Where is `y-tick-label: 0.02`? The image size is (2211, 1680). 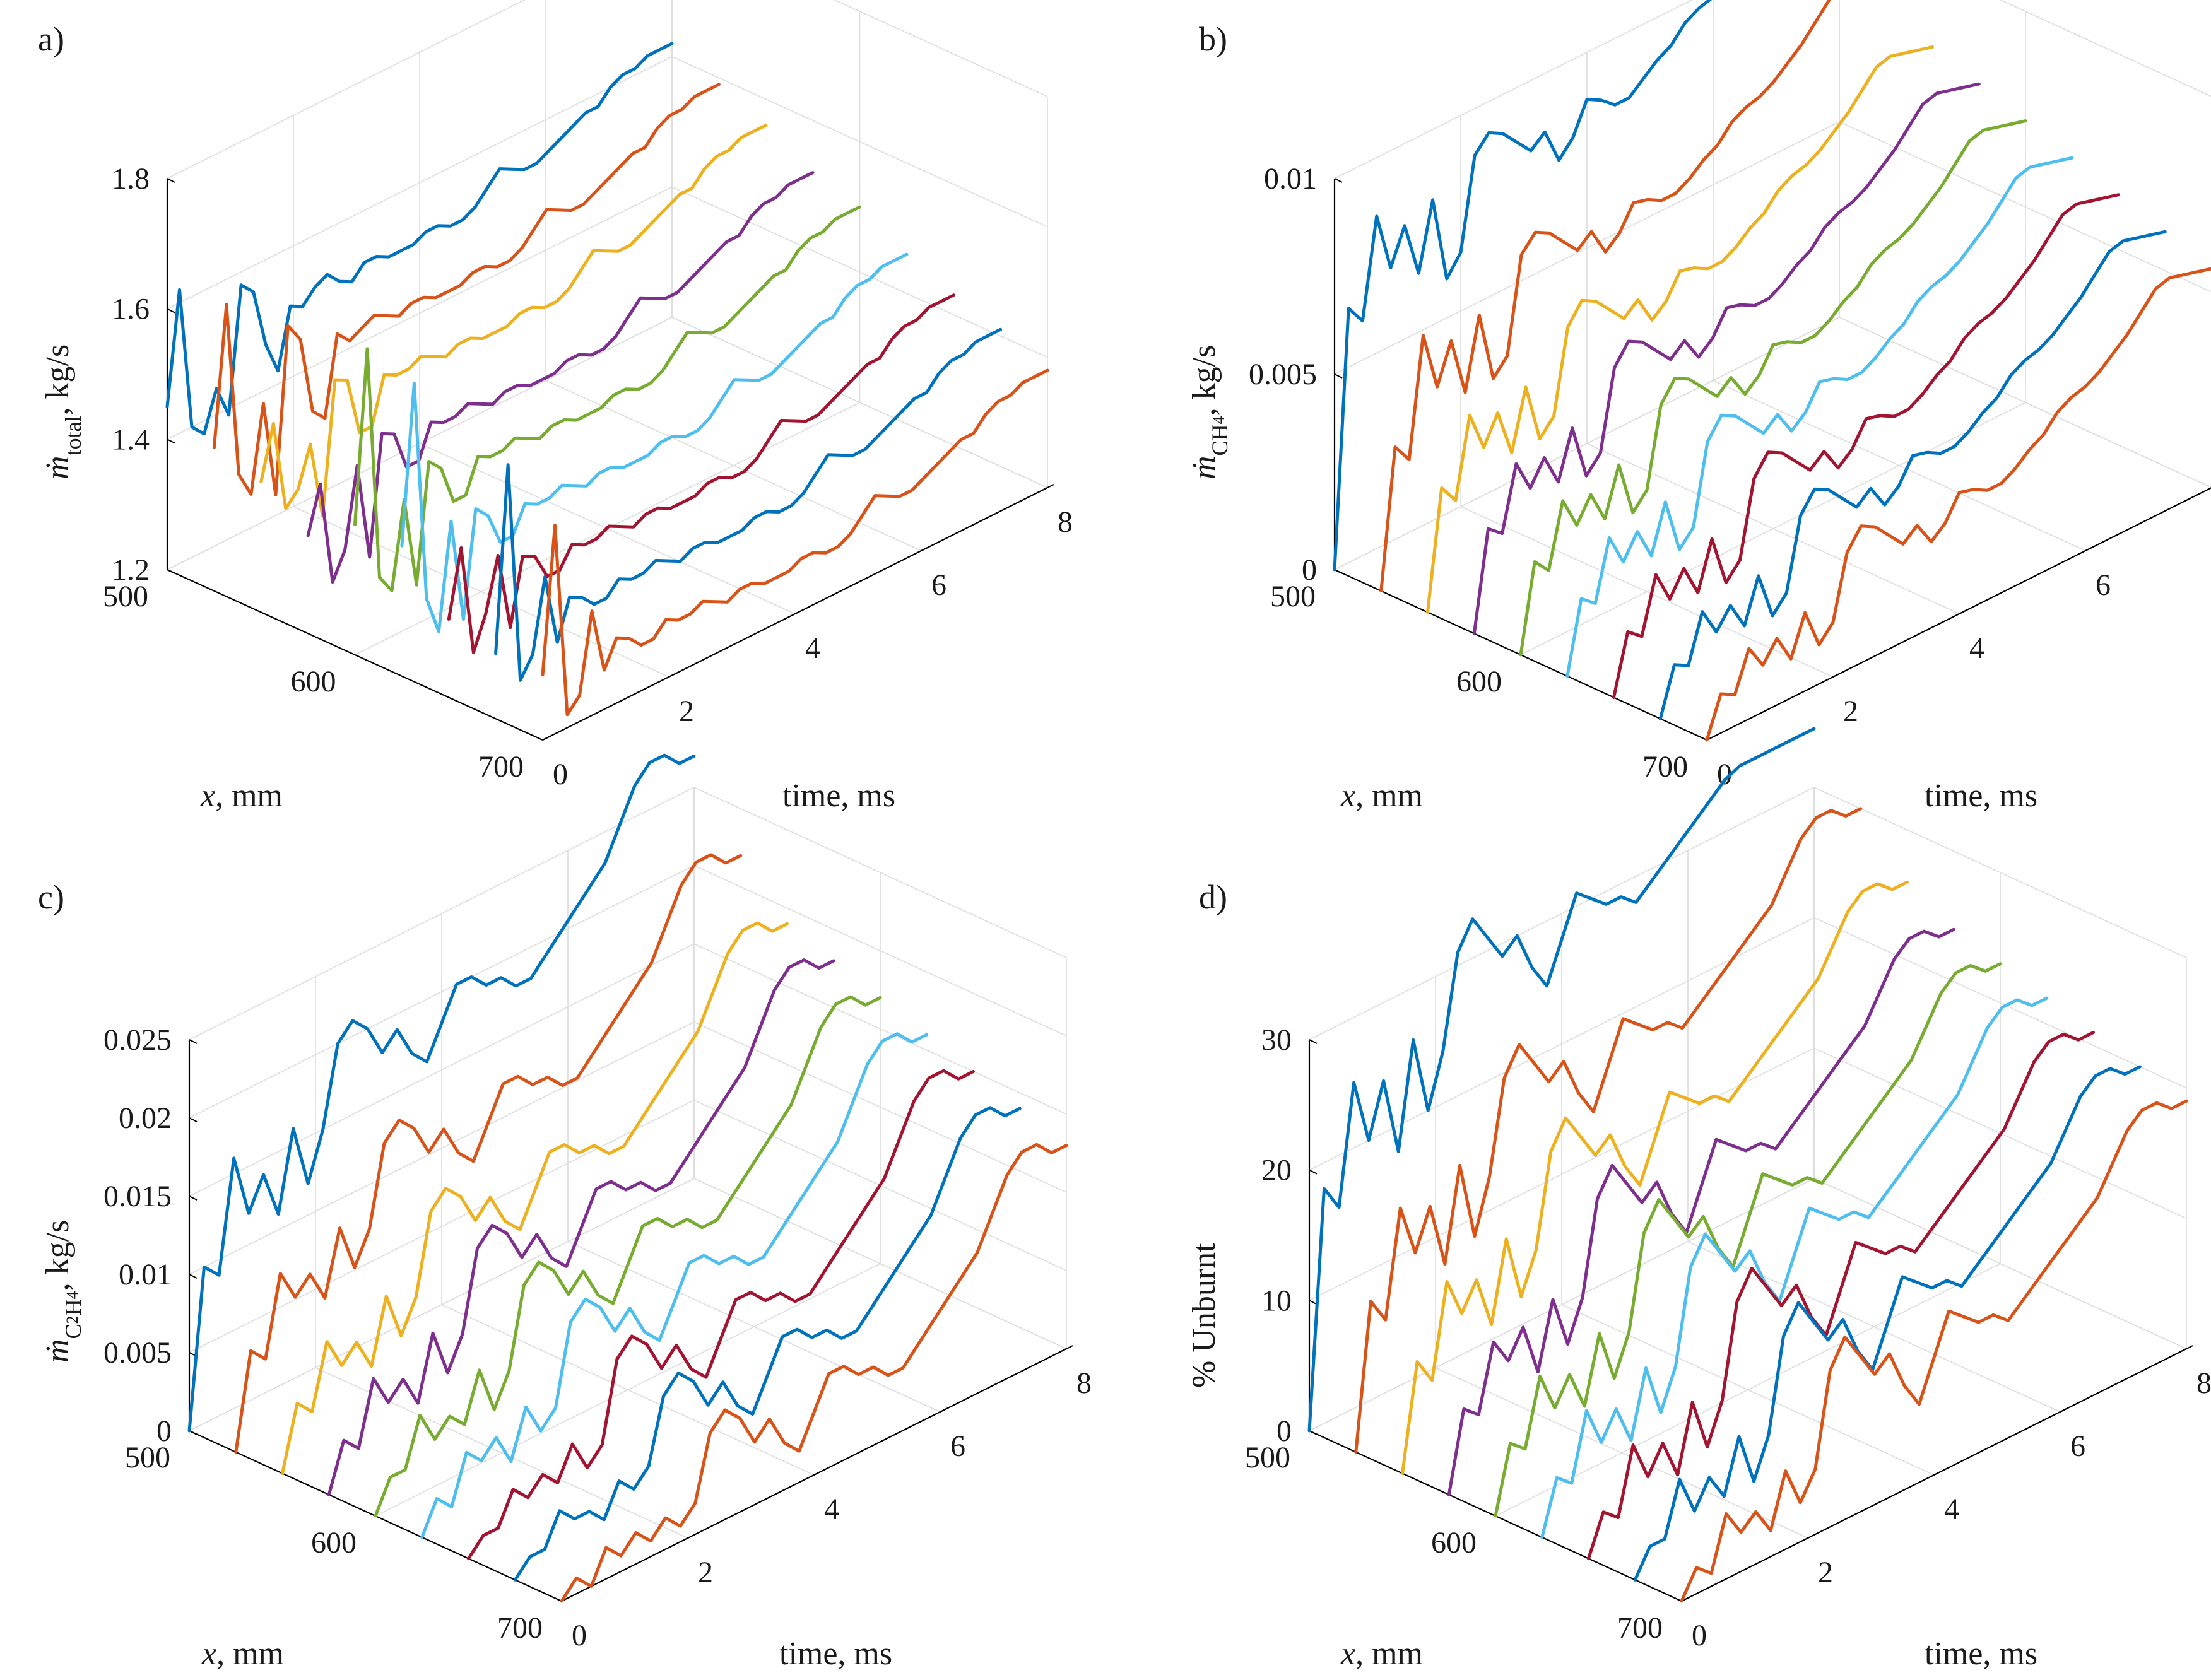 y-tick-label: 0.02 is located at coordinates (145, 1118).